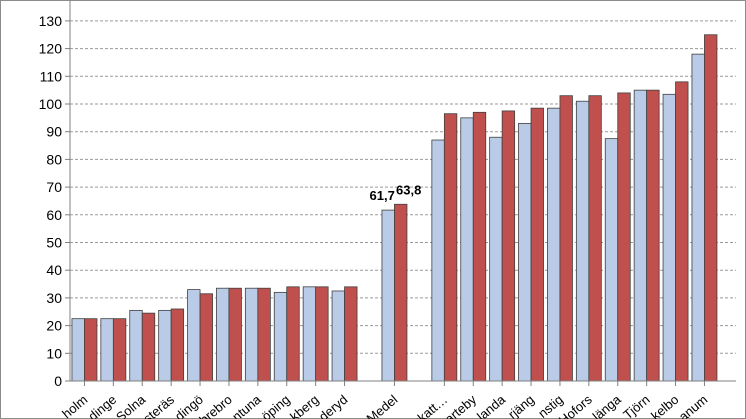 The image size is (746, 419). Describe the element at coordinates (54, 201) in the screenshot. I see `y-axis-ticks: 0 10 20 30 40 50 60 70 80 90 100 110 120 130` at that location.